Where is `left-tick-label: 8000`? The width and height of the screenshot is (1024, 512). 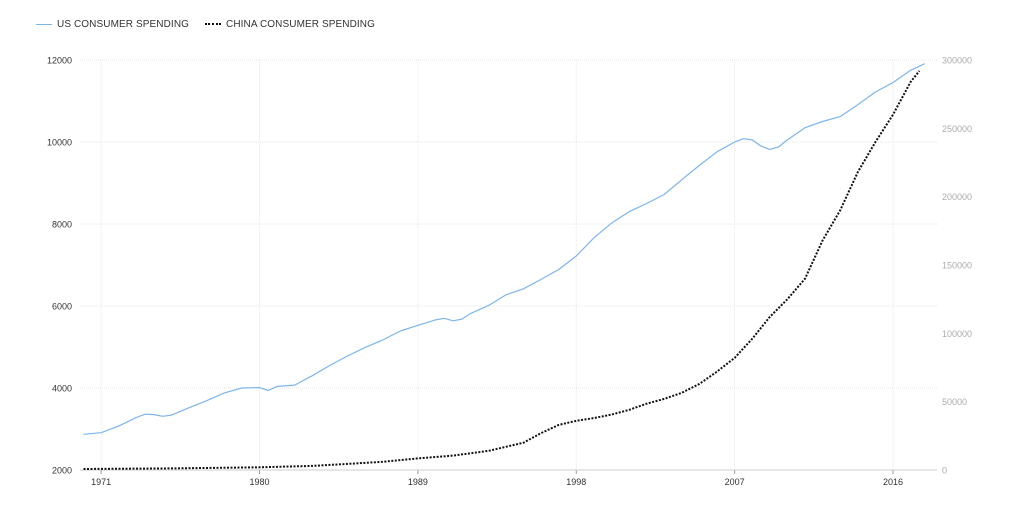
left-tick-label: 8000 is located at coordinates (62, 225).